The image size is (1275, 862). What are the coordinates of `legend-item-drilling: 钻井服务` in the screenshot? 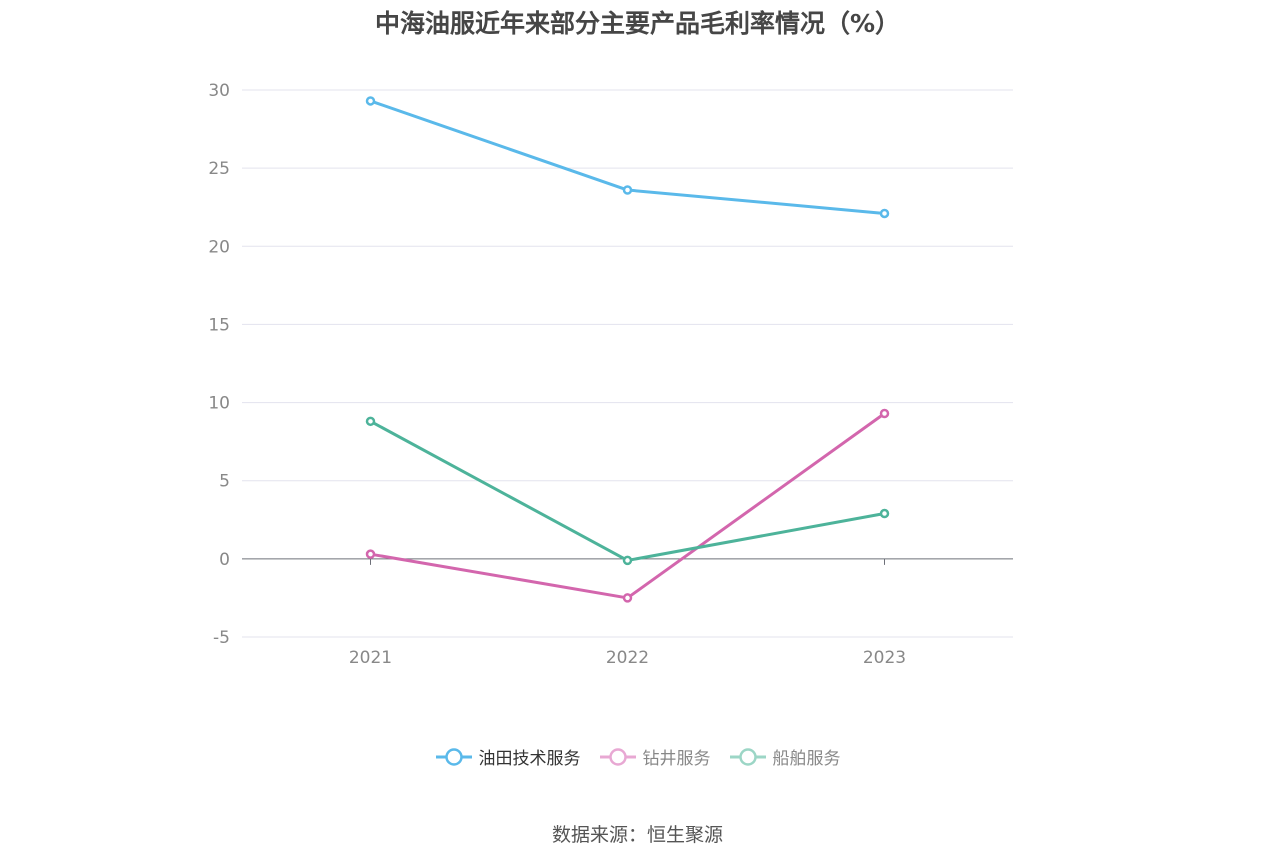 It's located at (655, 756).